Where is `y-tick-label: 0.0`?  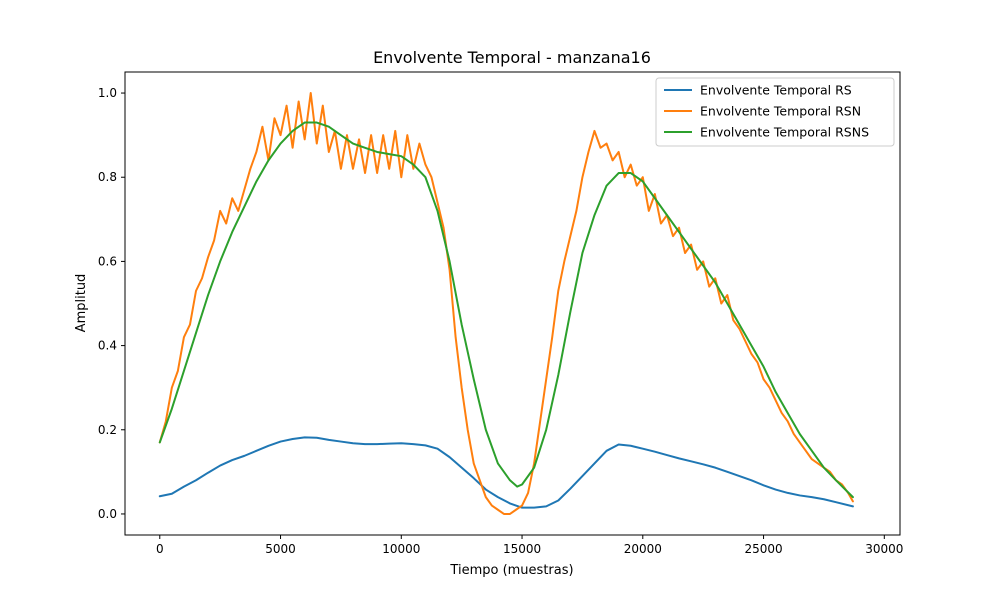 y-tick-label: 0.0 is located at coordinates (107, 514).